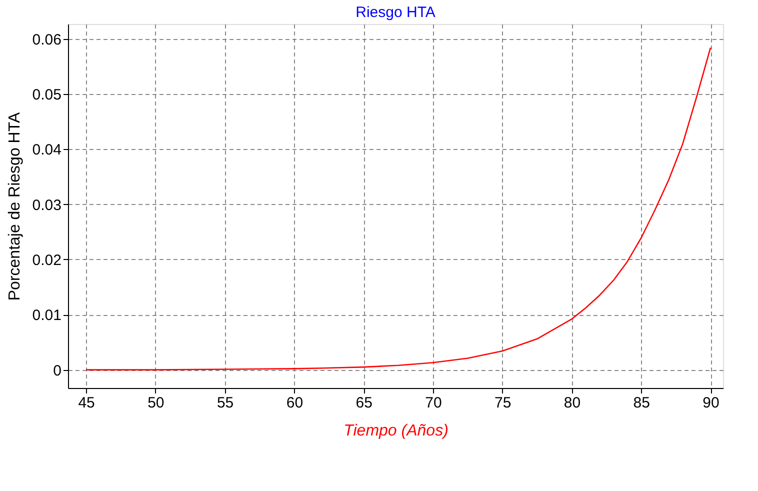 Image resolution: width=758 pixels, height=491 pixels. Describe the element at coordinates (47, 39) in the screenshot. I see `y-tick-label: 0.06` at that location.